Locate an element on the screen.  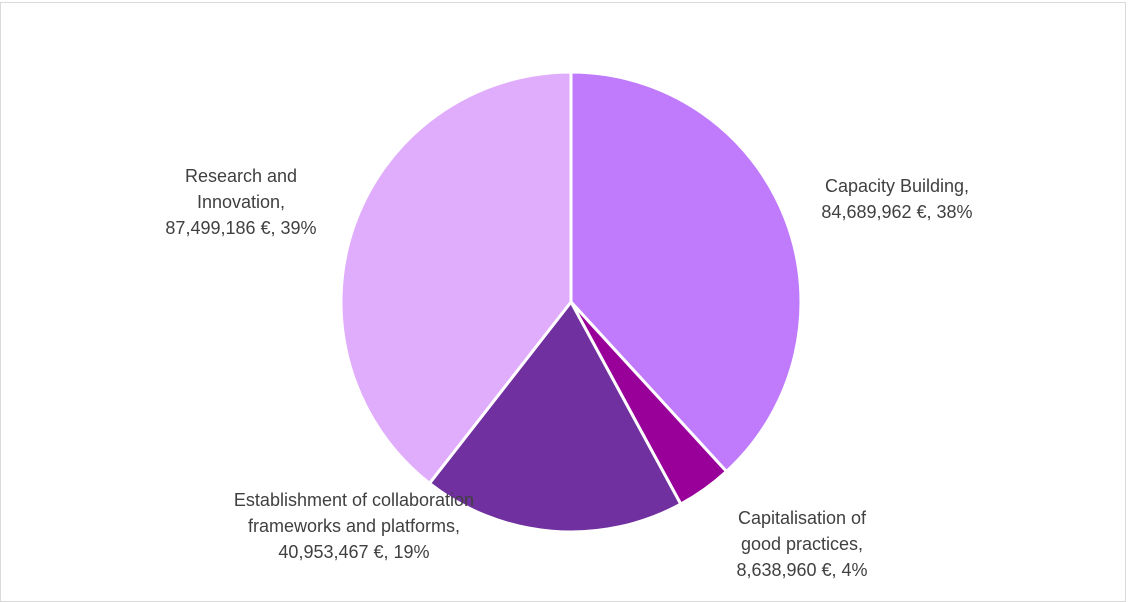
data-label-line: good practices, is located at coordinates (802, 544).